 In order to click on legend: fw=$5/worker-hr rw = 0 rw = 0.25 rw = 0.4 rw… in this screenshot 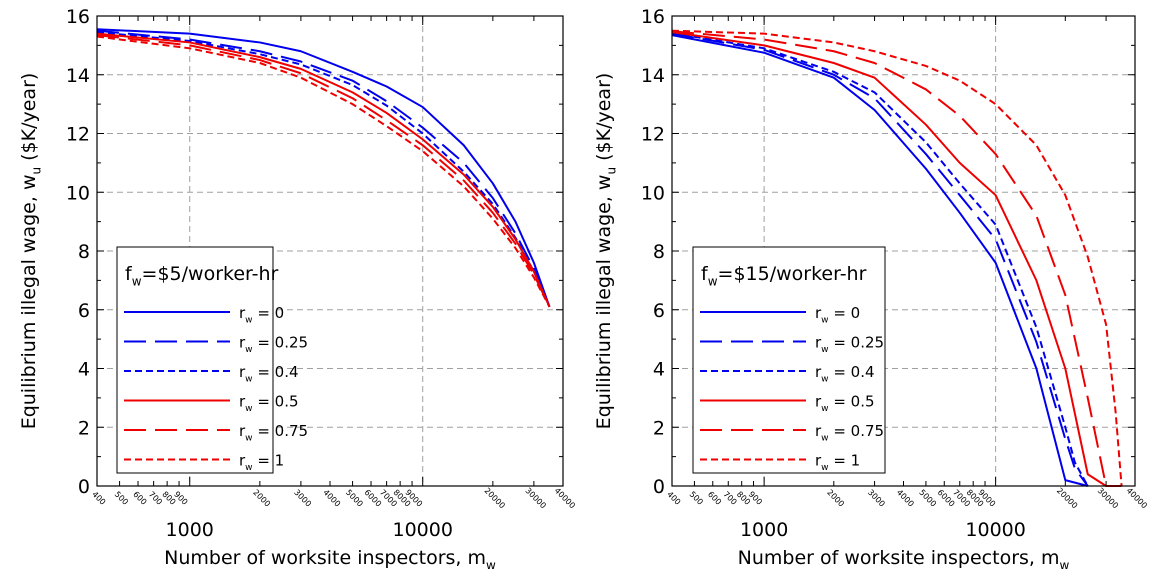, I will do `click(212, 360)`.